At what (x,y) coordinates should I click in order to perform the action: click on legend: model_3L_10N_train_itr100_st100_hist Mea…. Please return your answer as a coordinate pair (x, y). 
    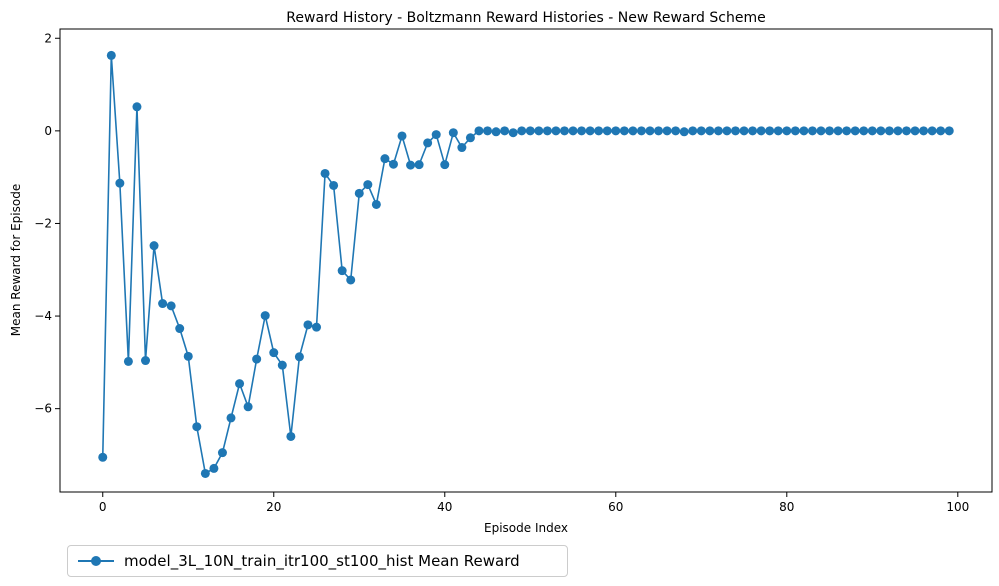
    Looking at the image, I should click on (317, 561).